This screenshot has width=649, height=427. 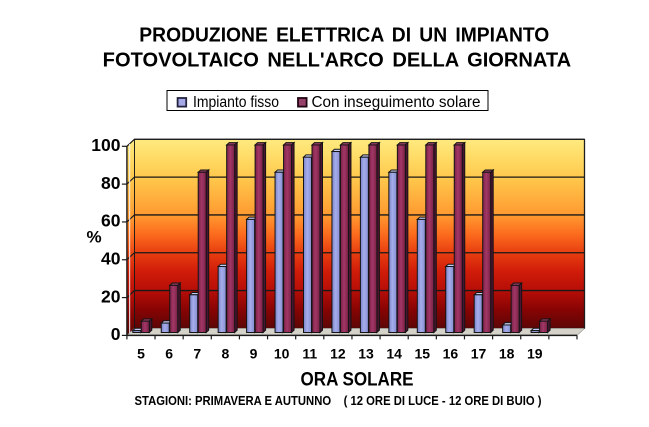 I want to click on svg-text: 13, so click(x=366, y=353).